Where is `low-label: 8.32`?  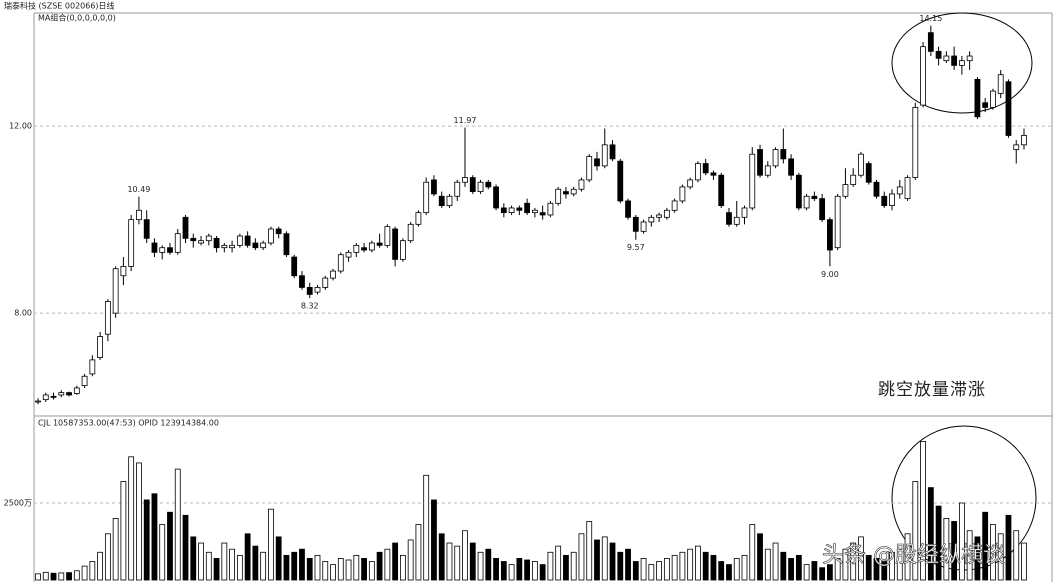 low-label: 8.32 is located at coordinates (310, 306).